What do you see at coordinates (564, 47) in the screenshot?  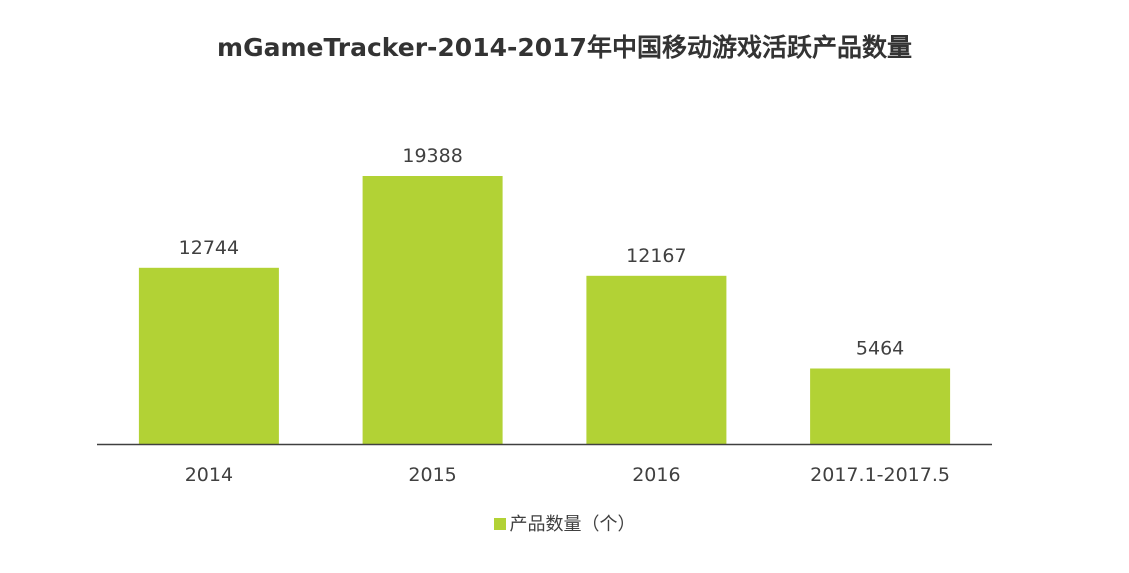 I see `chart-title: mGameTracker-2014-2017年中国移动游戏活跃产品数量` at bounding box center [564, 47].